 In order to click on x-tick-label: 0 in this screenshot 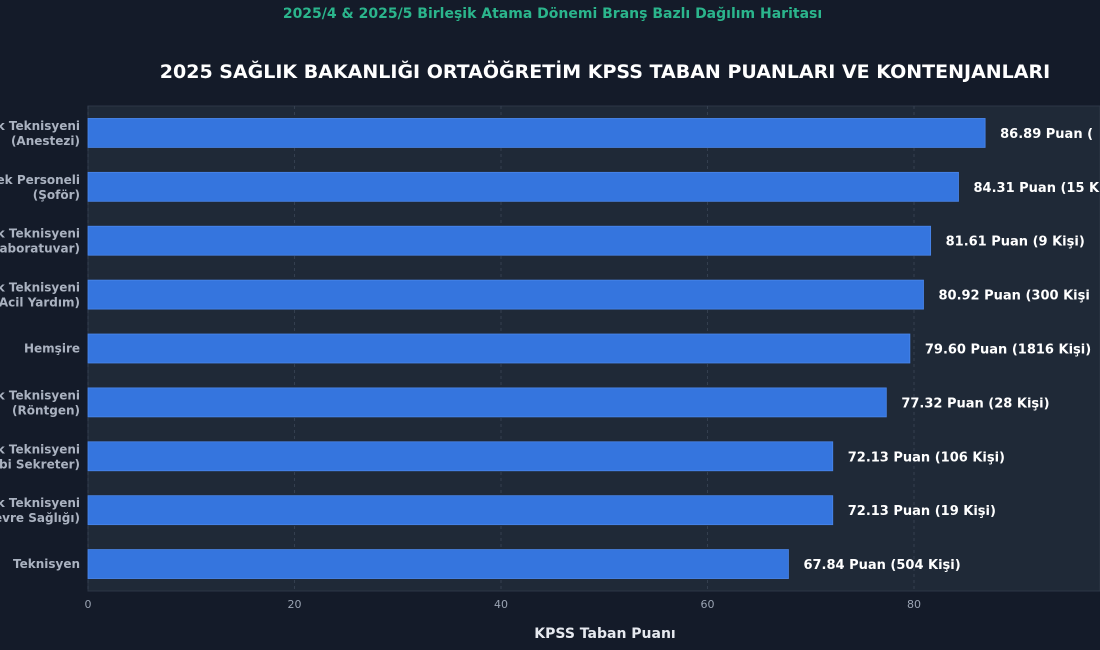, I will do `click(88, 604)`.